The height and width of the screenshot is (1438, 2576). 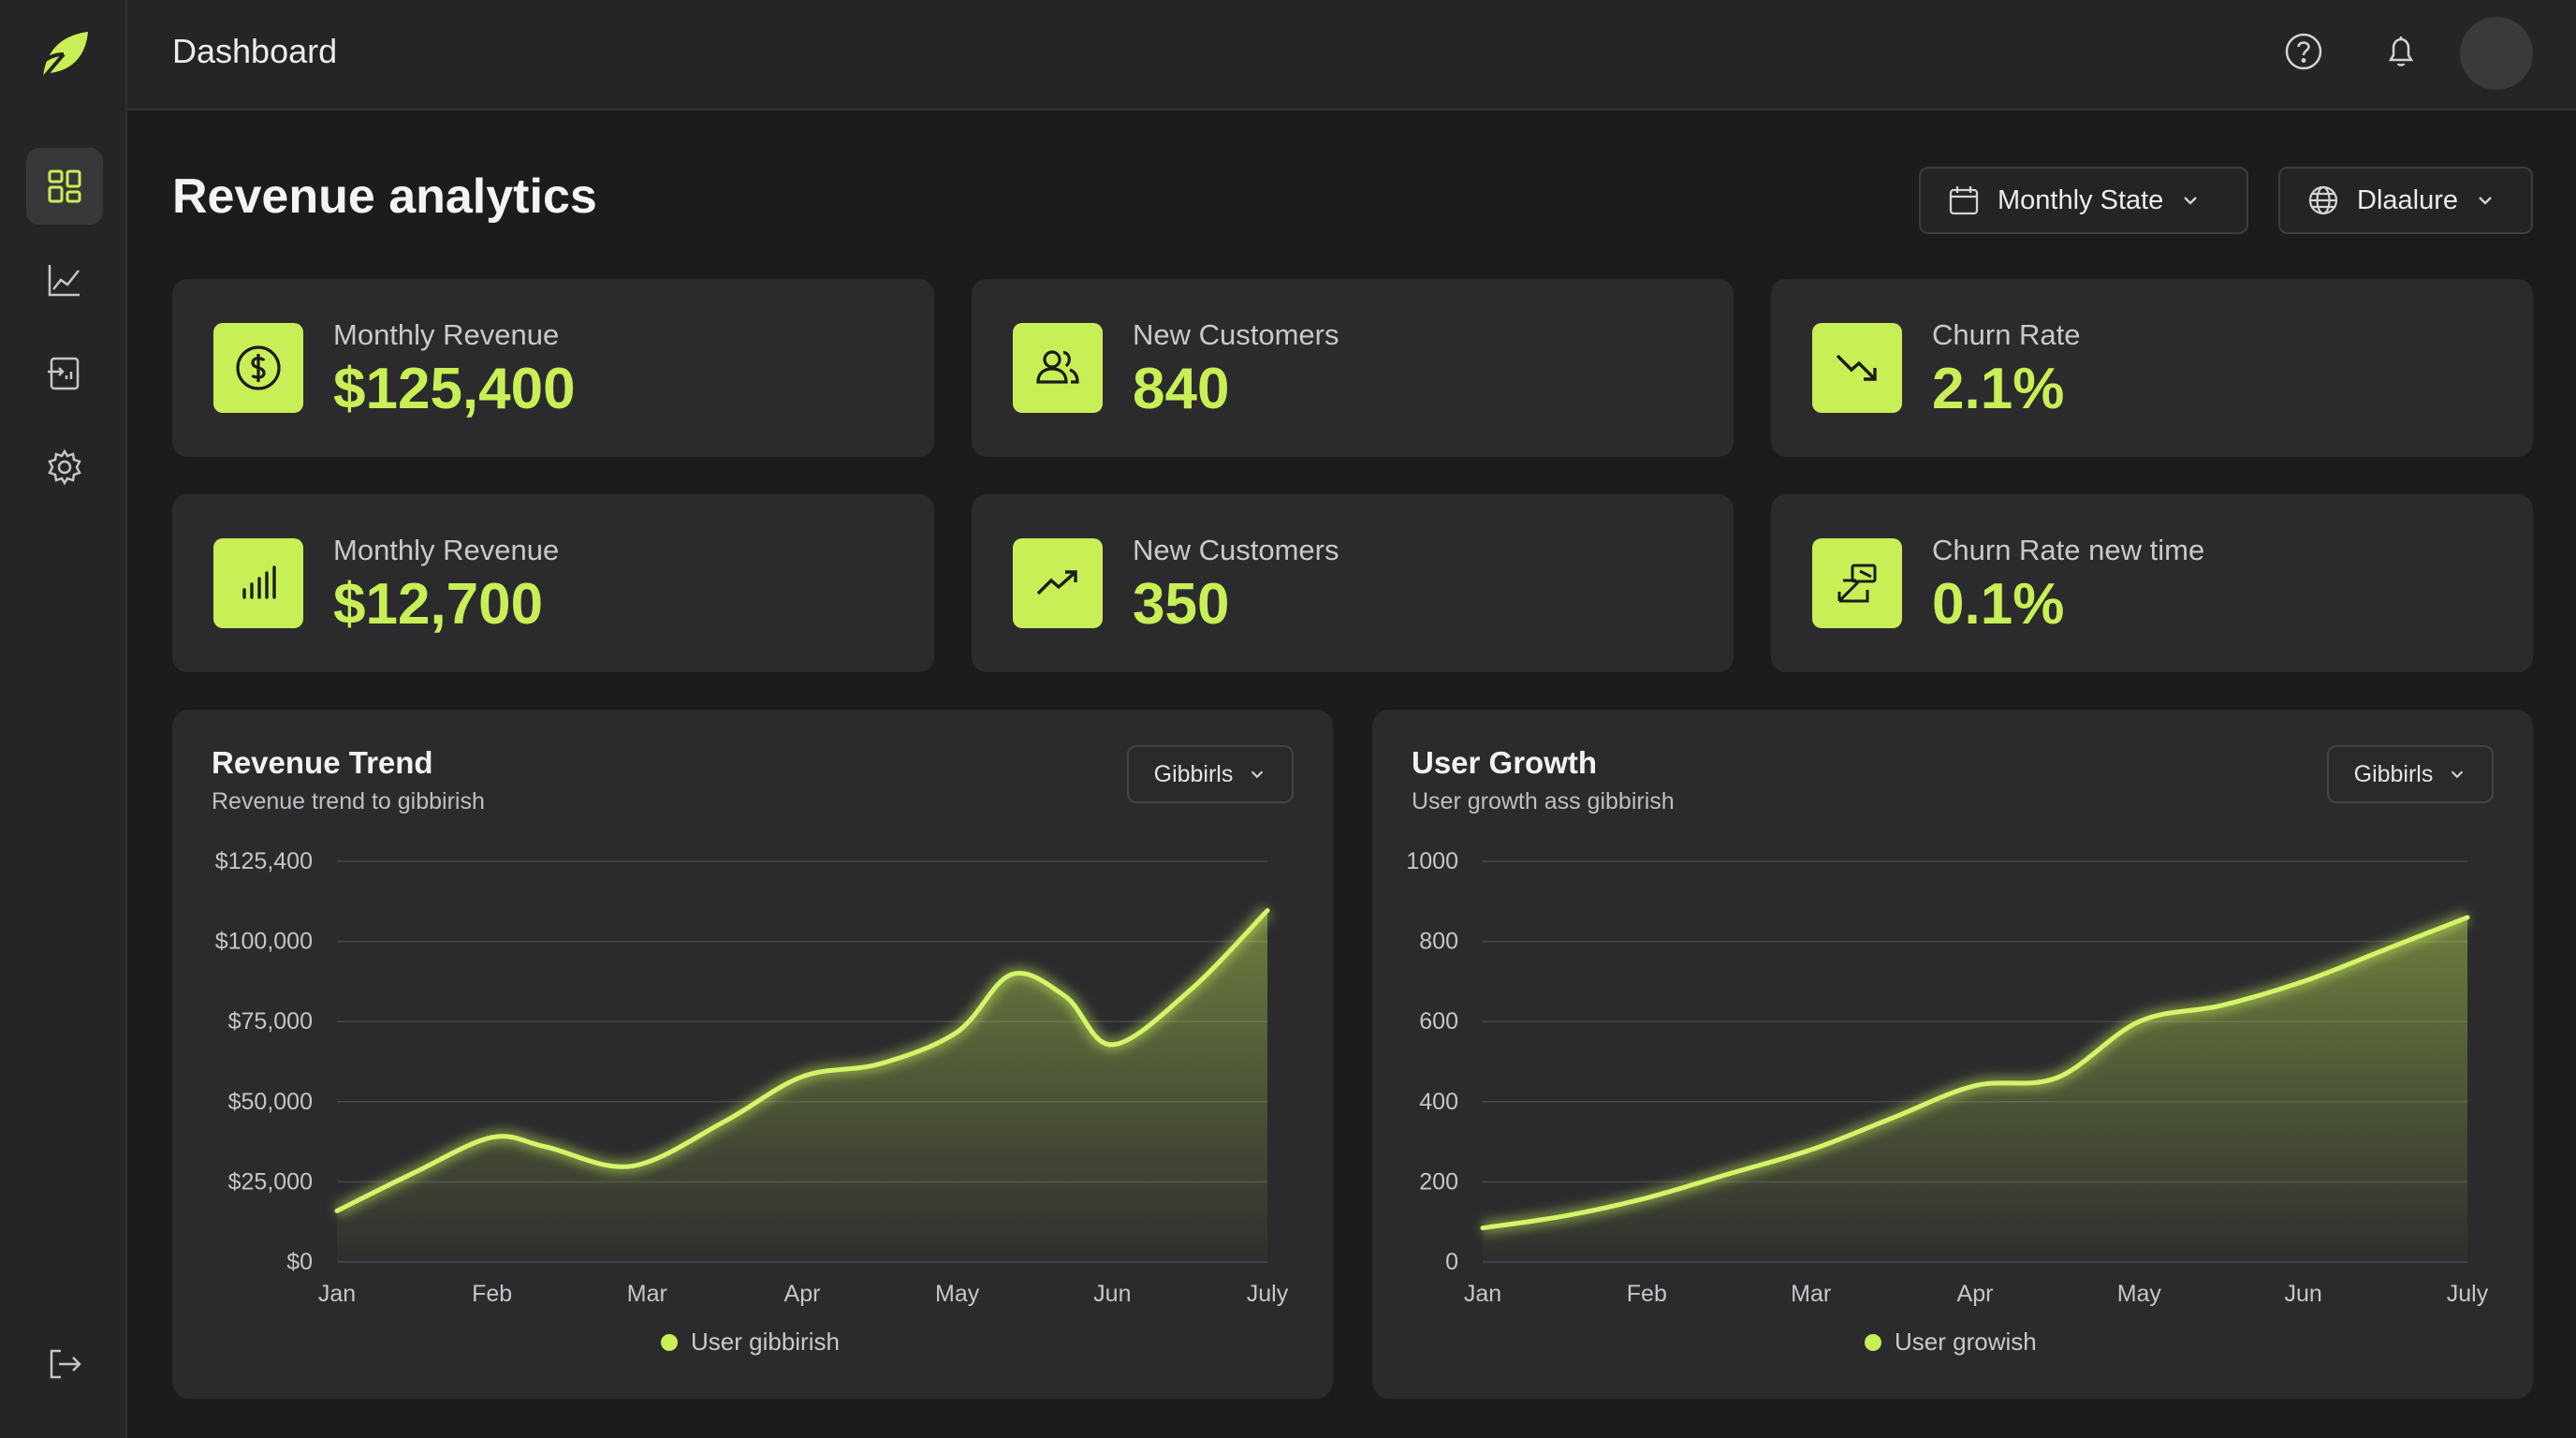 What do you see at coordinates (1947, 1077) in the screenshot?
I see `user-growth-chart: 0 200 400 600 800 1000 Jan Feb Mar Apr May Jun July` at bounding box center [1947, 1077].